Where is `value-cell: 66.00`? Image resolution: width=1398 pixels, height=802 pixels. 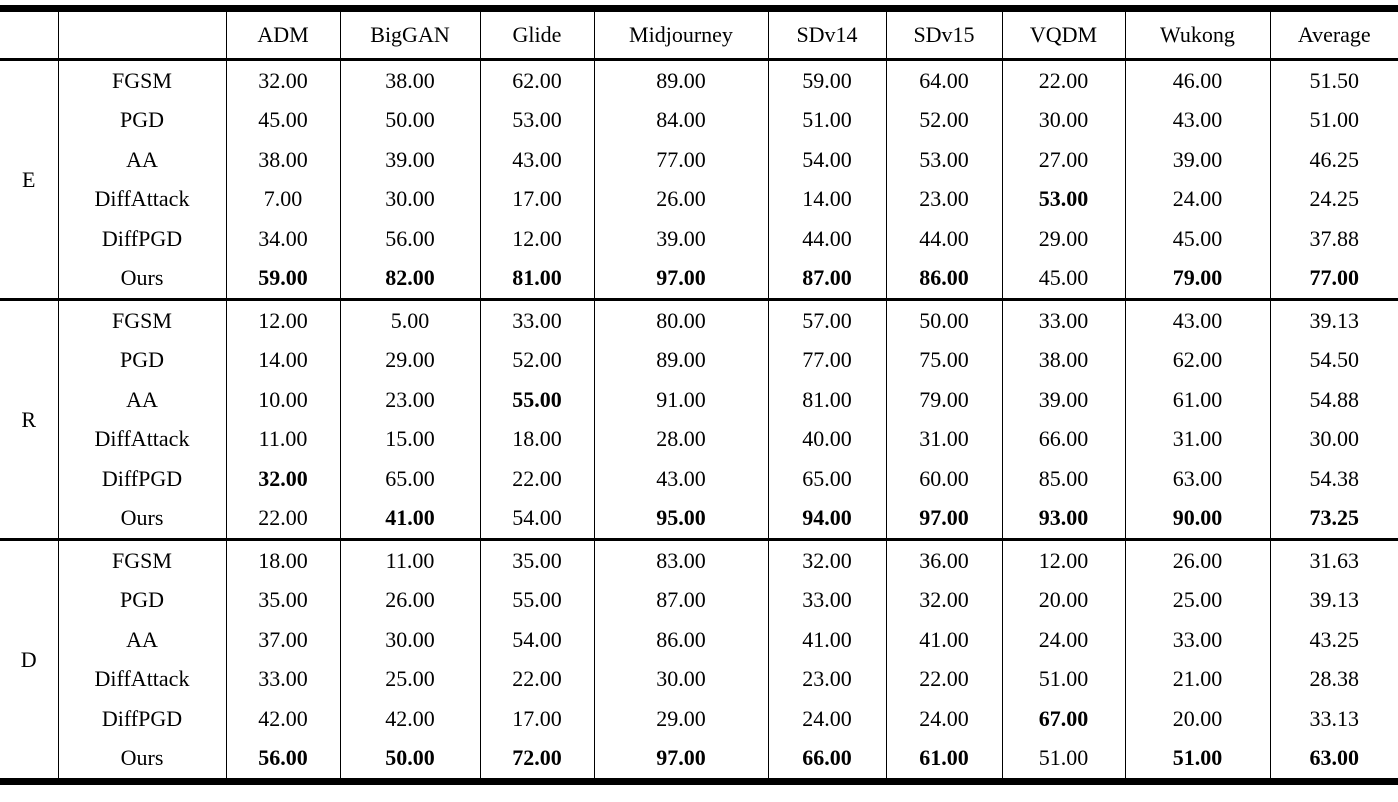
value-cell: 66.00 is located at coordinates (827, 758).